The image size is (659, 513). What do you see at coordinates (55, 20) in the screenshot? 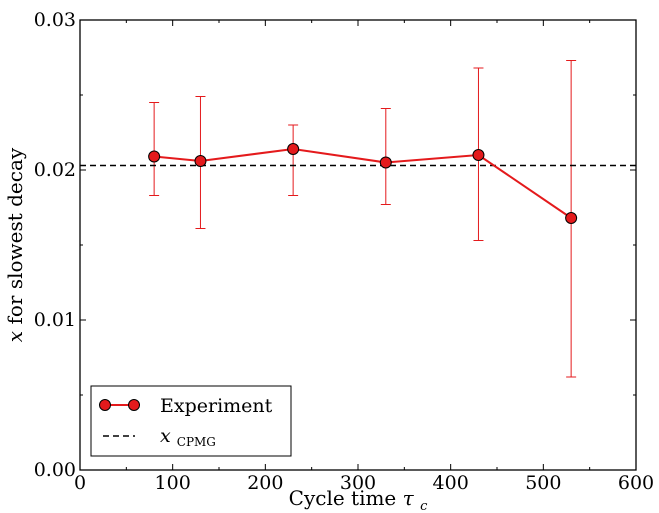
I see `y-tick-label: 0.03` at bounding box center [55, 20].